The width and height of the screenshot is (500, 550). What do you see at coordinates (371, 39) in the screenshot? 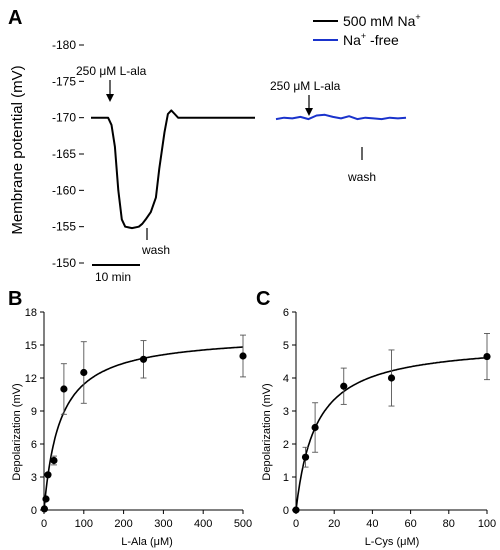
I see `legend-label-na-free: Na+ -free` at bounding box center [371, 39].